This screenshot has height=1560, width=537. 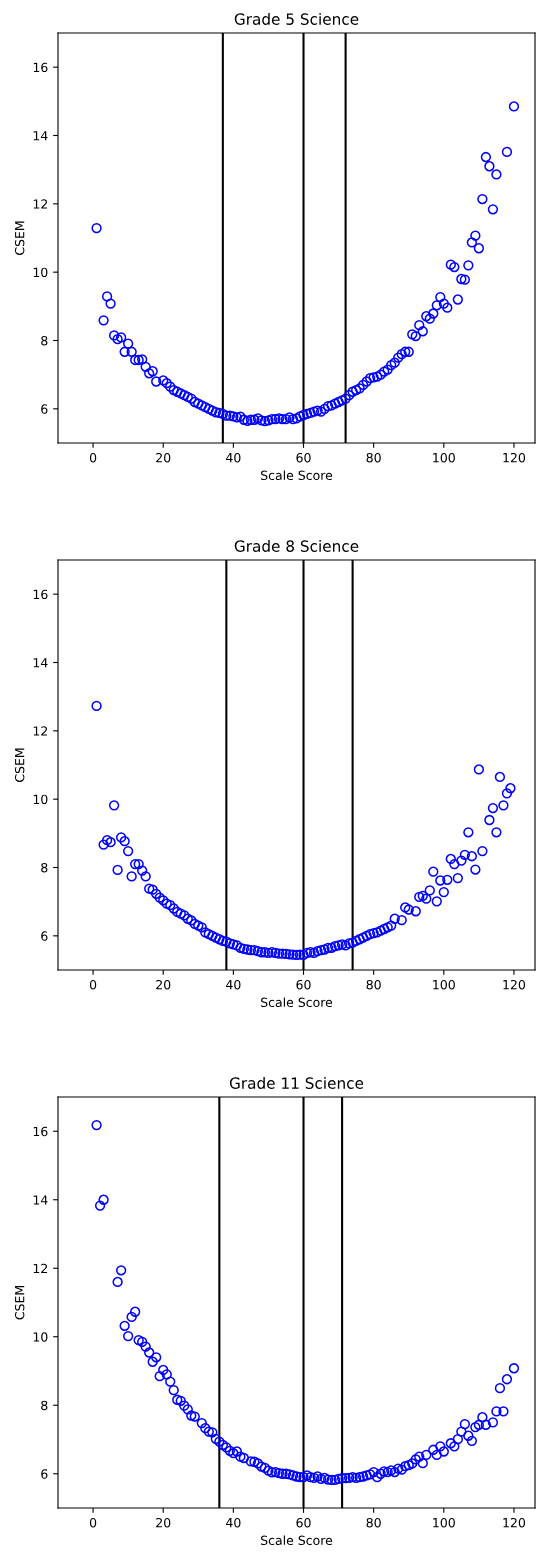 What do you see at coordinates (296, 19) in the screenshot?
I see `chart-title: Grade 5 Science` at bounding box center [296, 19].